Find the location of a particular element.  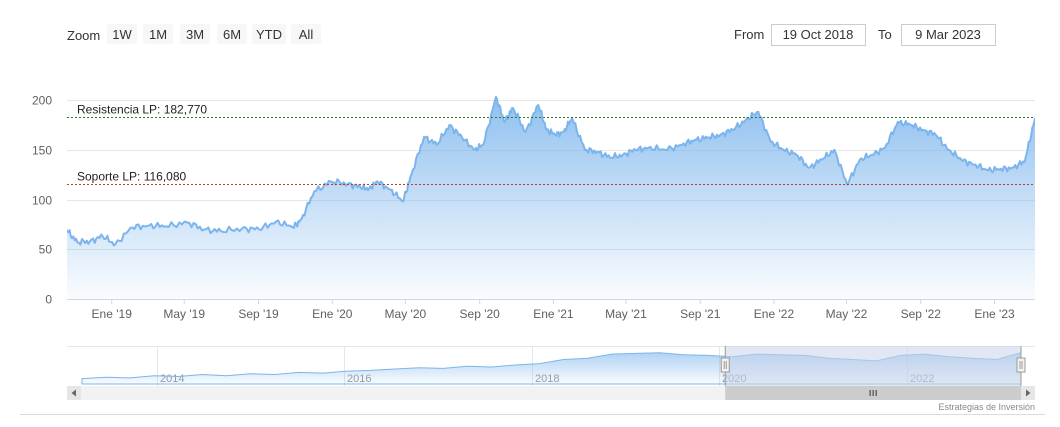

chevron-right-icon is located at coordinates (1028, 393).